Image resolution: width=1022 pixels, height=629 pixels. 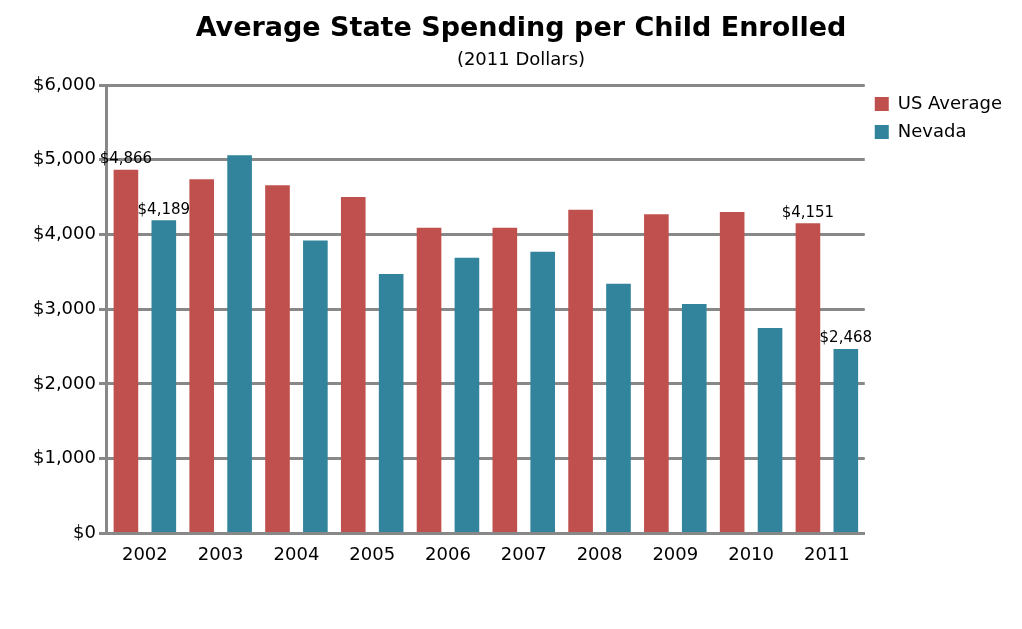 I want to click on legend-label: Nevada, so click(x=932, y=130).